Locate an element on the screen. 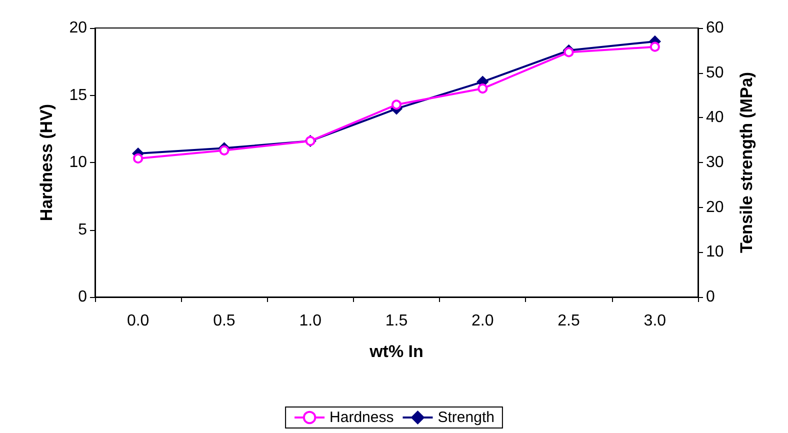 The height and width of the screenshot is (433, 788). y2-tick-label: 10 is located at coordinates (715, 252).